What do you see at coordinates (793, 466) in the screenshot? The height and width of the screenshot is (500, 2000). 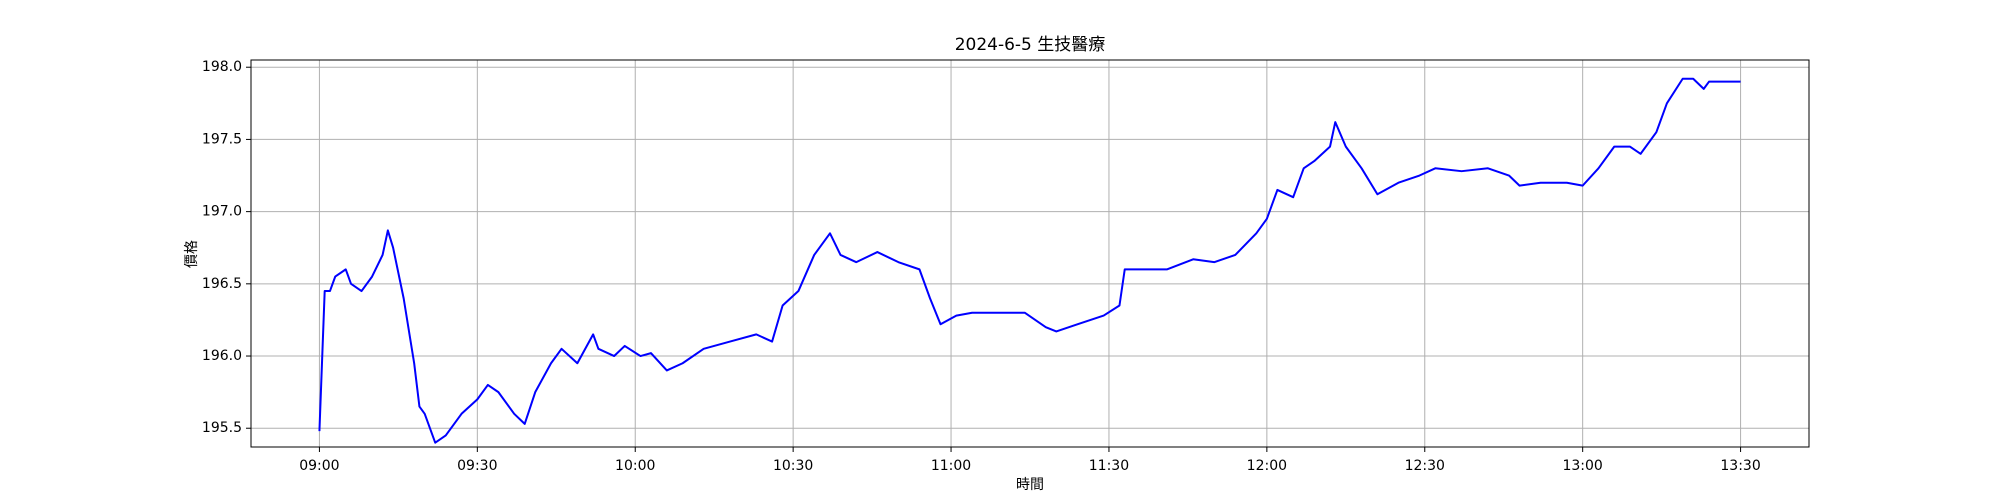 I see `x-tick-label: 10:30` at bounding box center [793, 466].